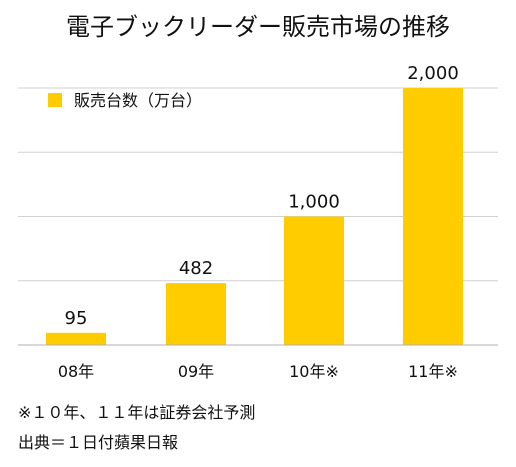 The image size is (516, 467). Describe the element at coordinates (138, 100) in the screenshot. I see `legend-label: 販売台数（万台）` at that location.